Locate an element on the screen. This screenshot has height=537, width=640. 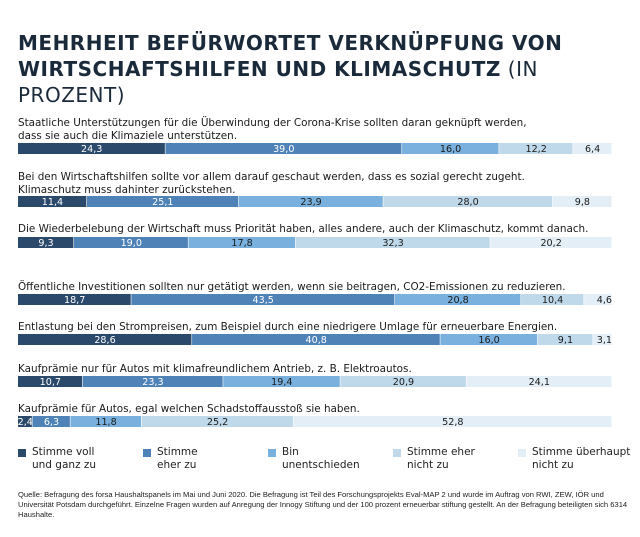
data-label: 19,4 is located at coordinates (281, 382).